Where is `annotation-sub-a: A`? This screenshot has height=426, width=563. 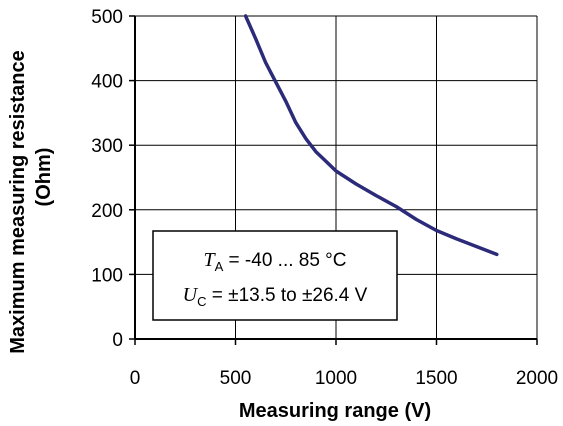
annotation-sub-a: A is located at coordinates (219, 266).